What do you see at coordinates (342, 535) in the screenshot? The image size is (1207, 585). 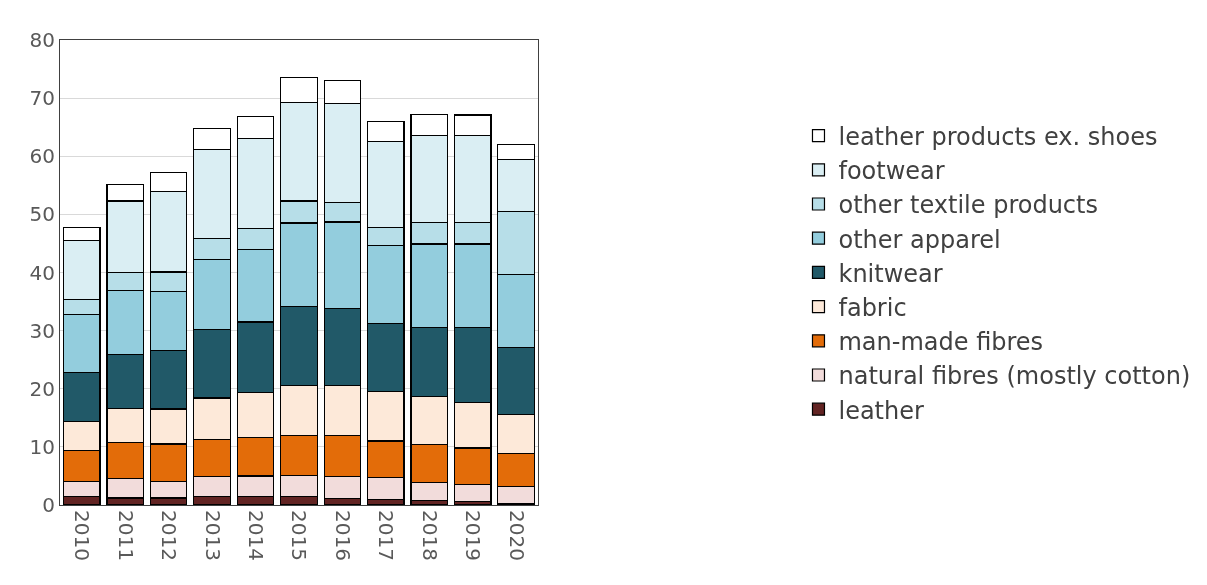 I see `x-tick-label: 2016` at bounding box center [342, 535].